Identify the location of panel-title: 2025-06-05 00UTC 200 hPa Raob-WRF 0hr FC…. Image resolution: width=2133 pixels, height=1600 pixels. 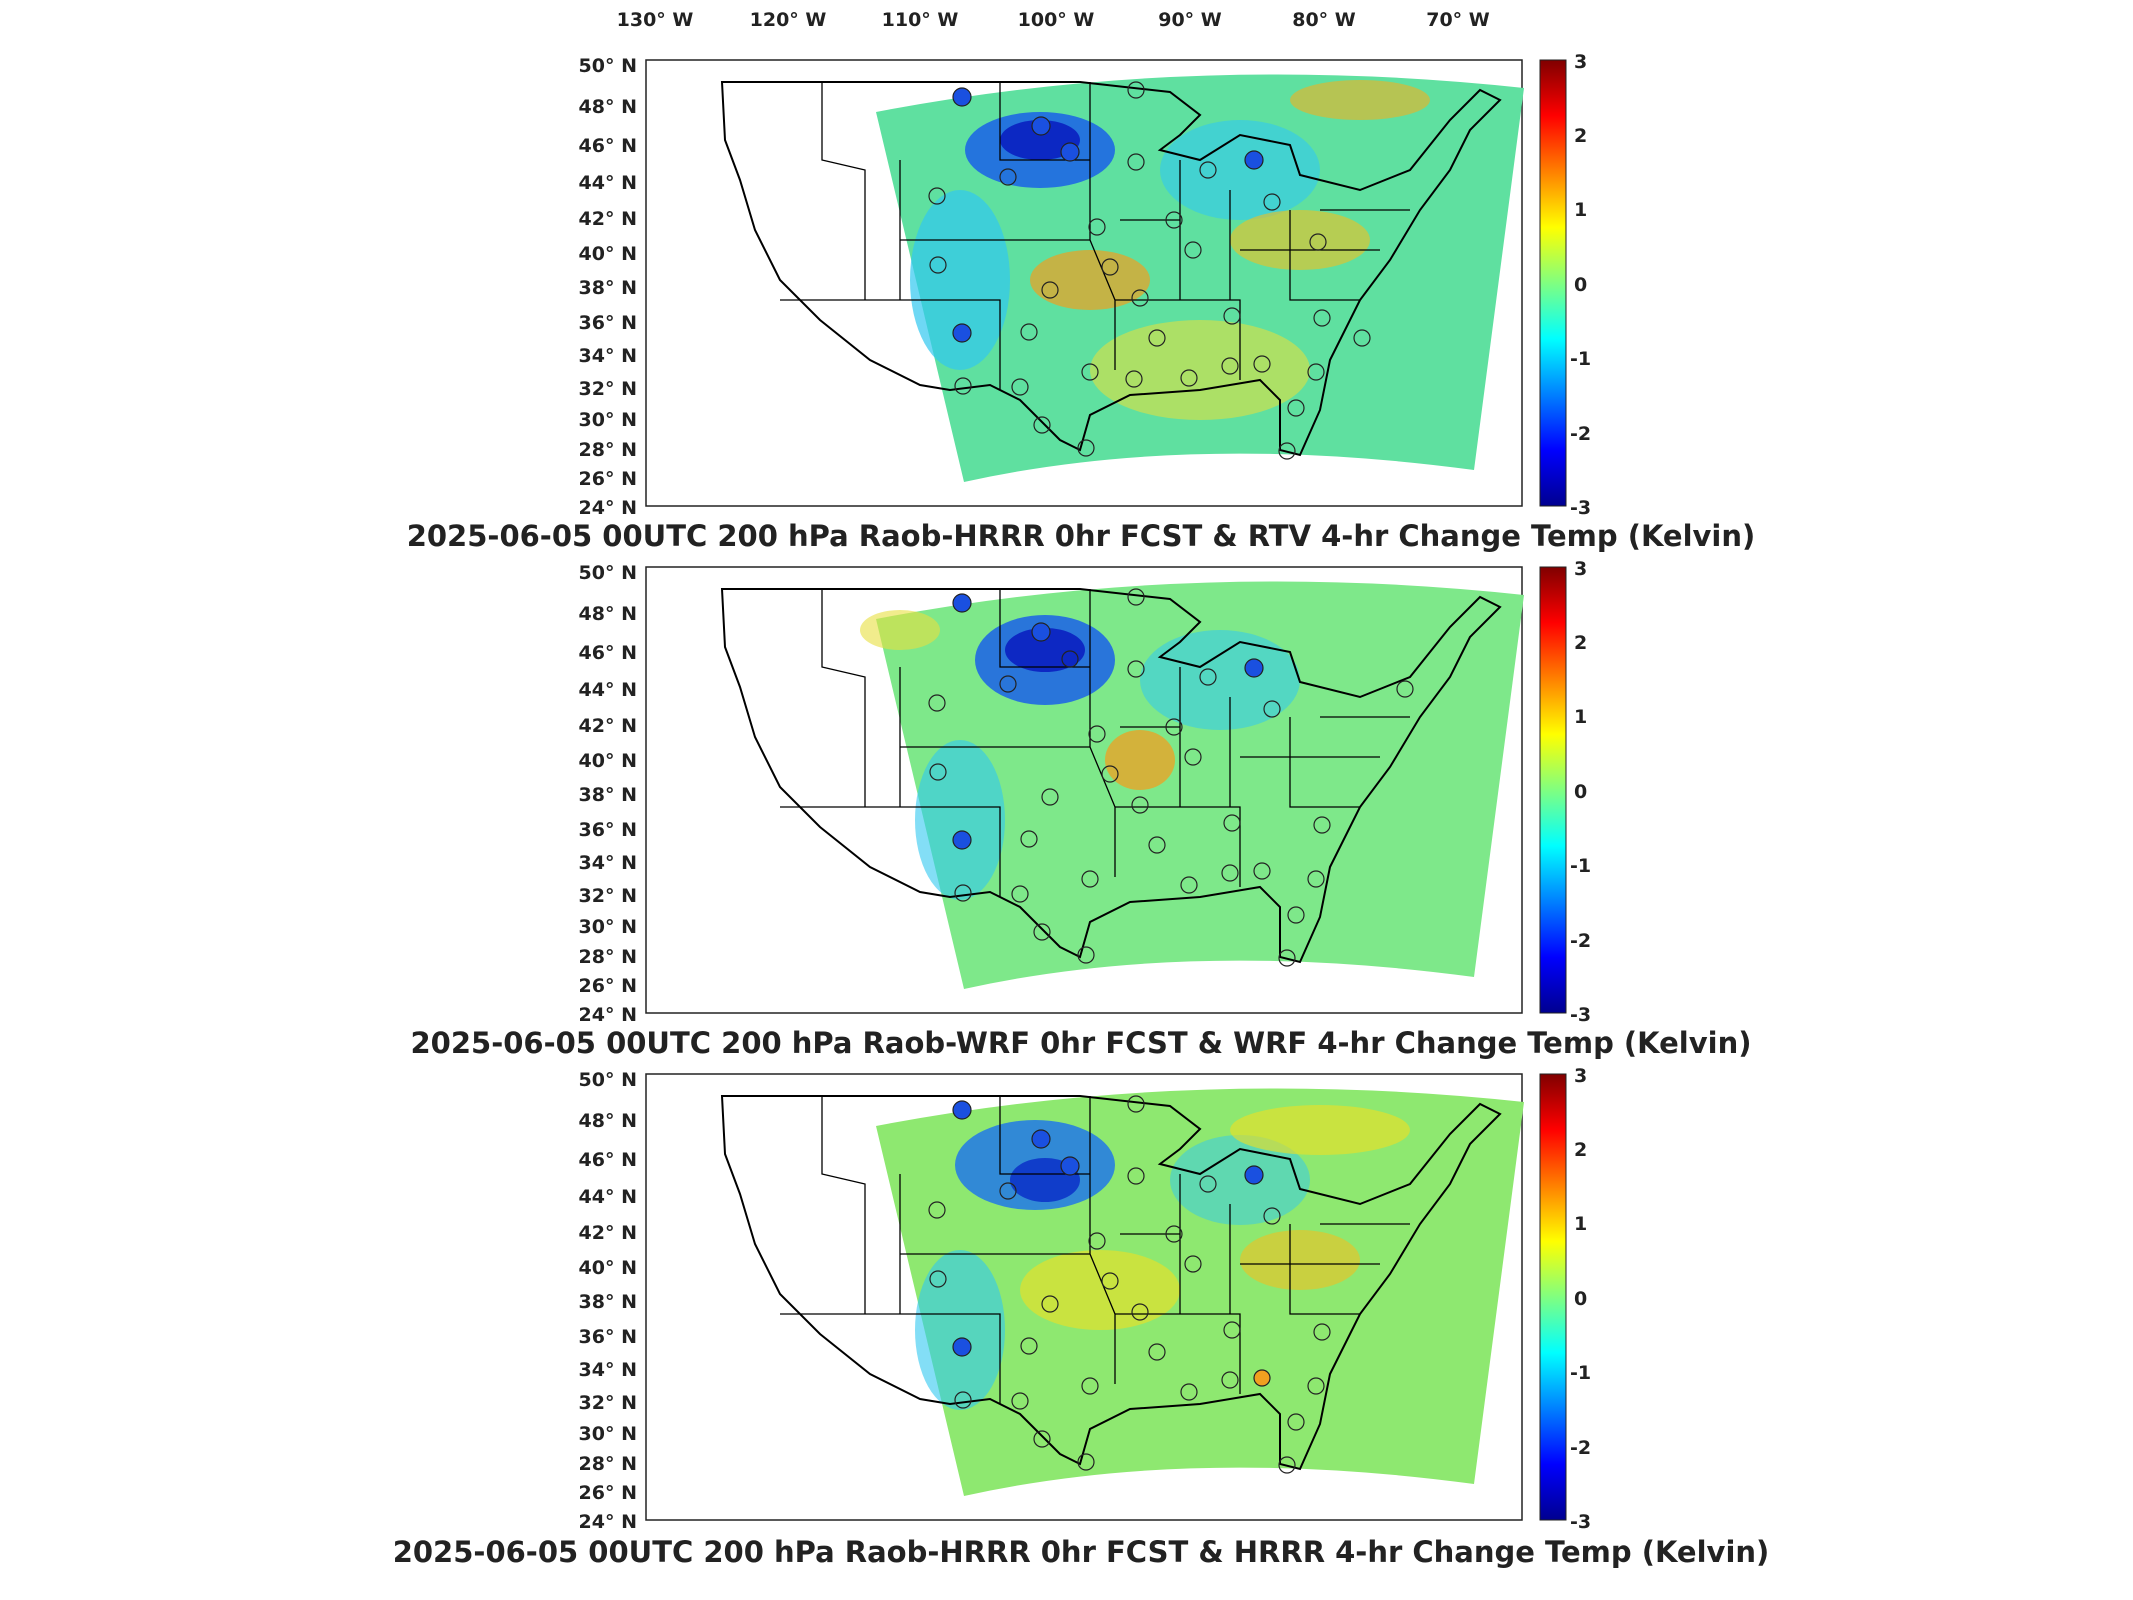
(1080, 1043).